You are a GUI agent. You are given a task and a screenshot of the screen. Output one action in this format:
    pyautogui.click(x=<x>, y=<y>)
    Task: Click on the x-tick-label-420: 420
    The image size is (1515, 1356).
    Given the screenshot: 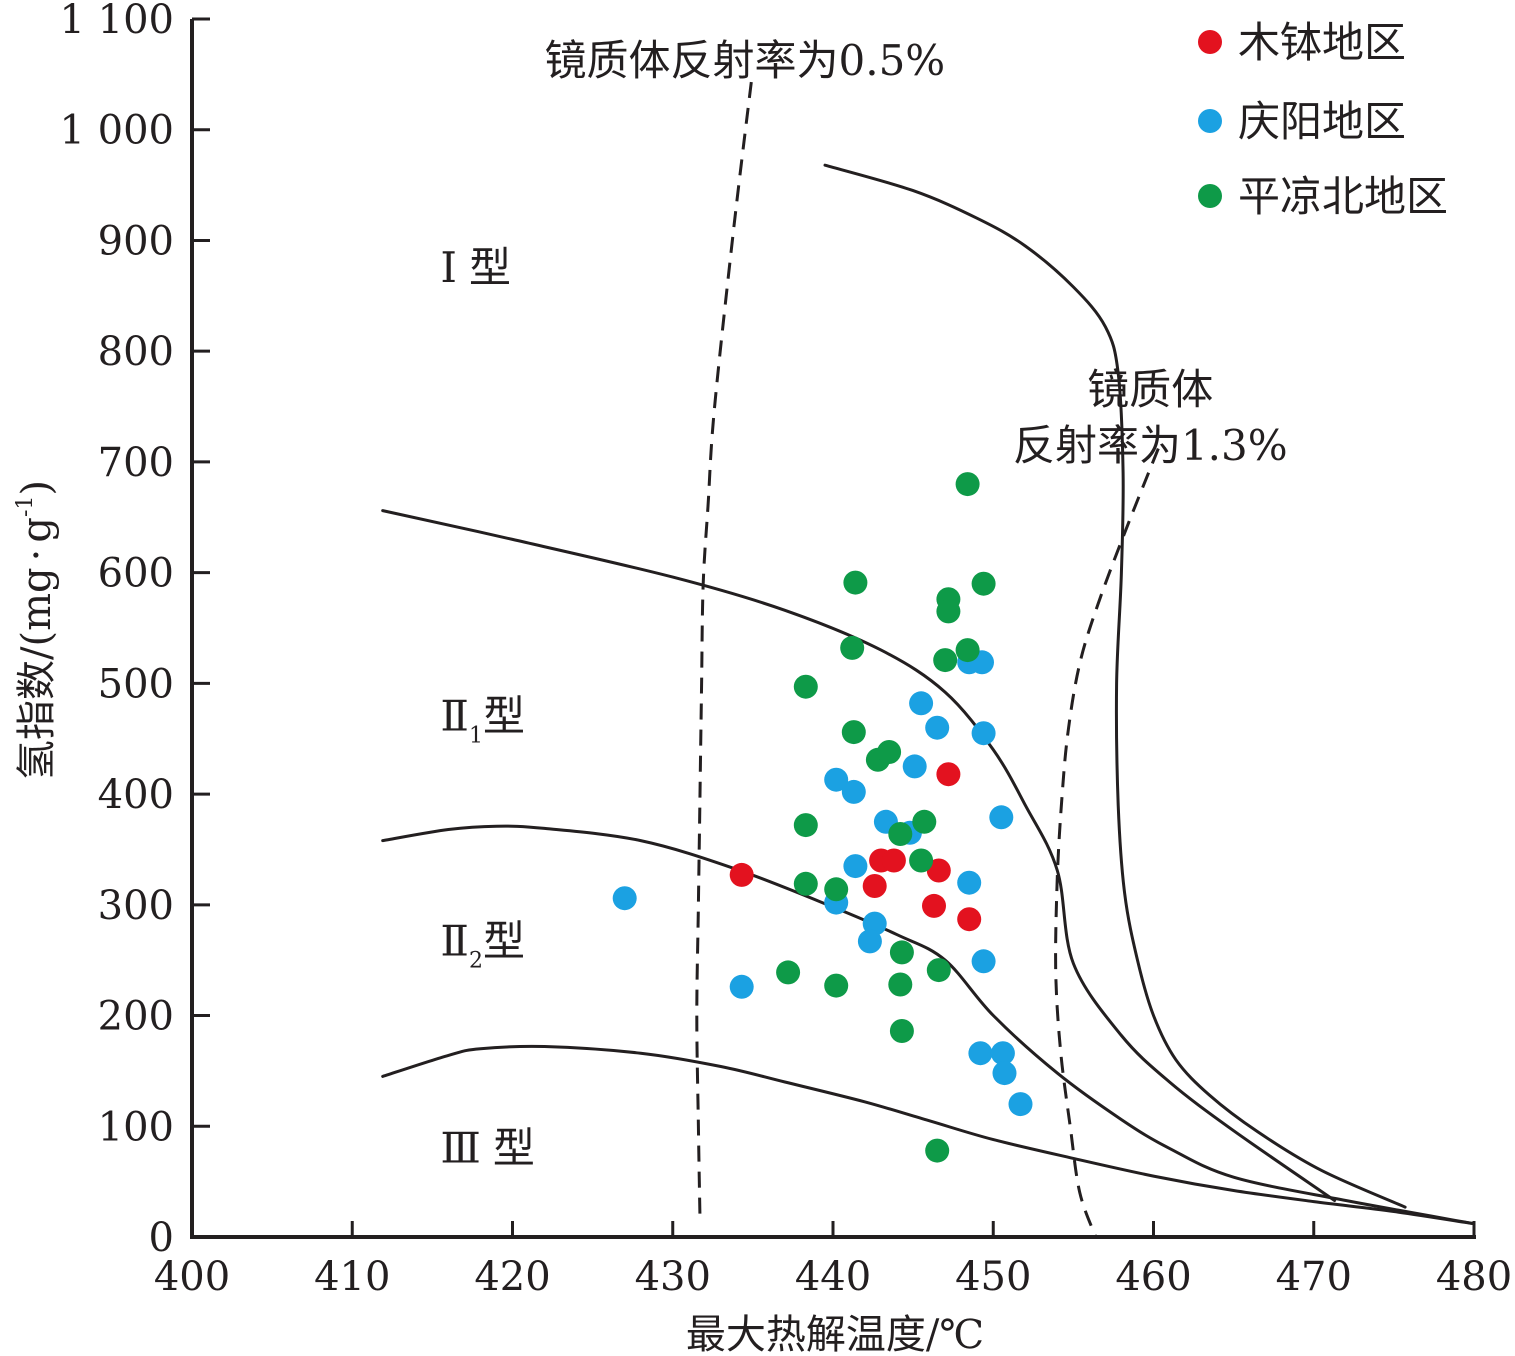 What is the action you would take?
    pyautogui.click(x=512, y=1277)
    